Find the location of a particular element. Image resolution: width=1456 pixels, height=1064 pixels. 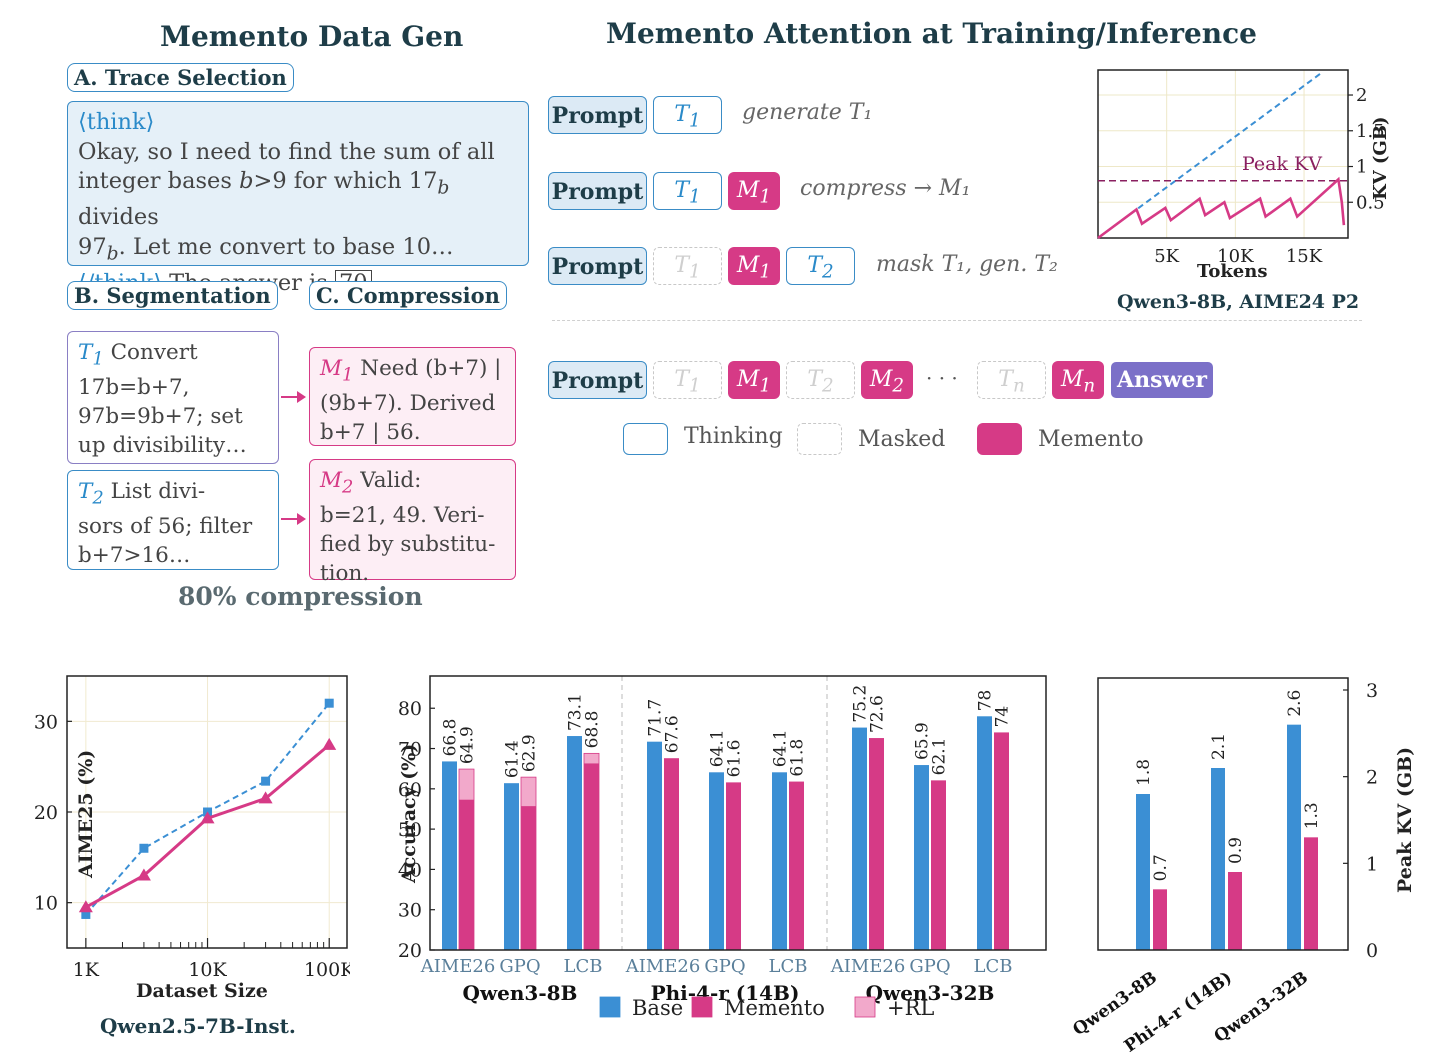

ds-plot-frame is located at coordinates (207, 812).